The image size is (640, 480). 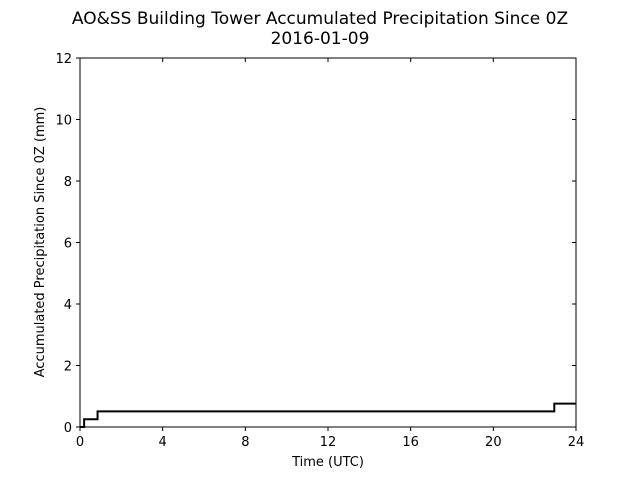 I want to click on x-tick-label-4: 4, so click(x=163, y=442).